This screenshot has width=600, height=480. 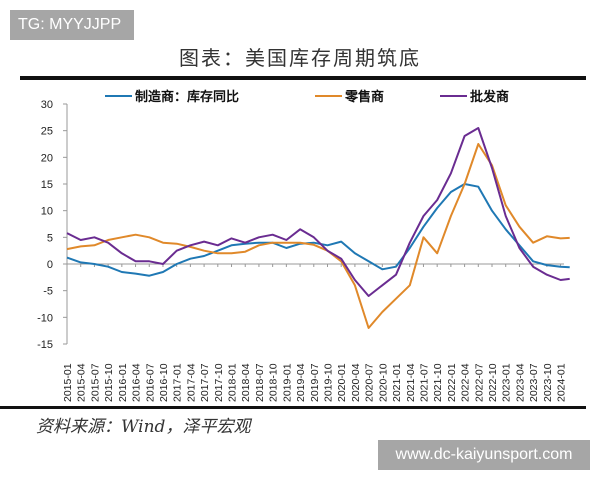 I want to click on x-tick-label: 2023-04, so click(x=520, y=382).